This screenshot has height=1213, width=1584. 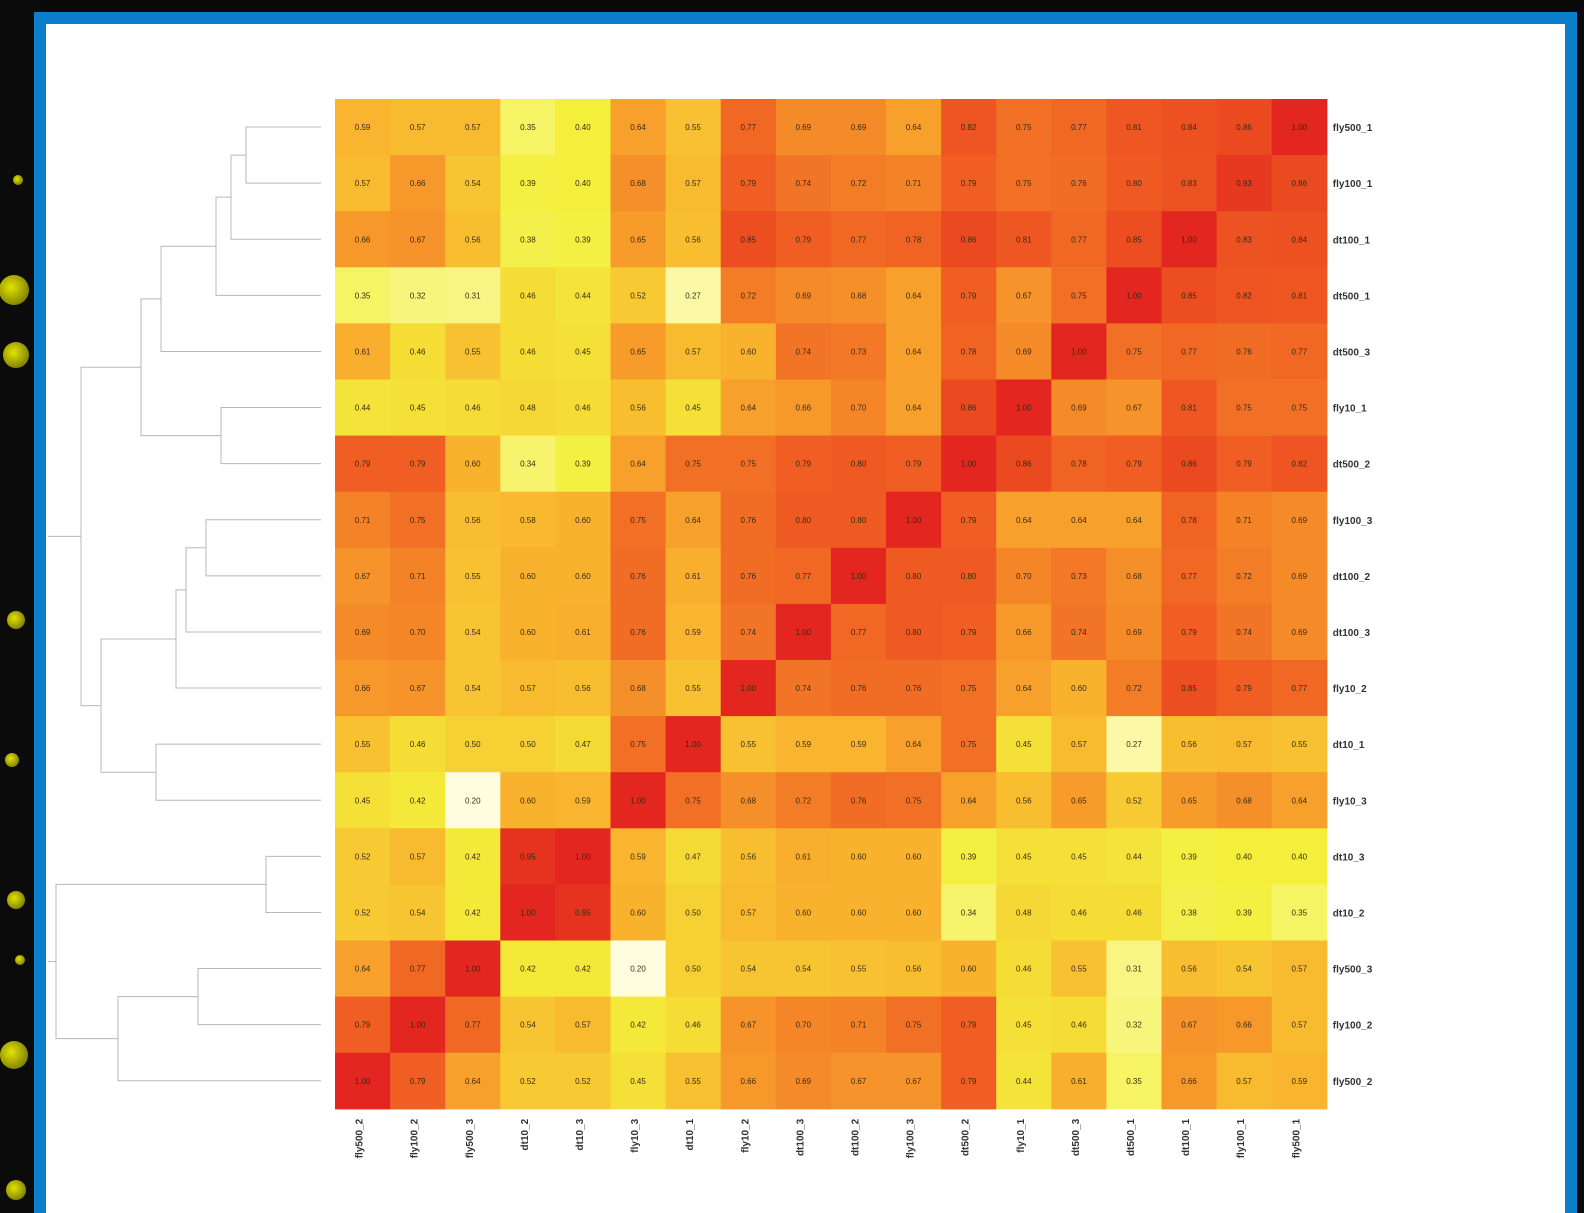 I want to click on heatmap-value-label: 0.74, so click(x=804, y=351).